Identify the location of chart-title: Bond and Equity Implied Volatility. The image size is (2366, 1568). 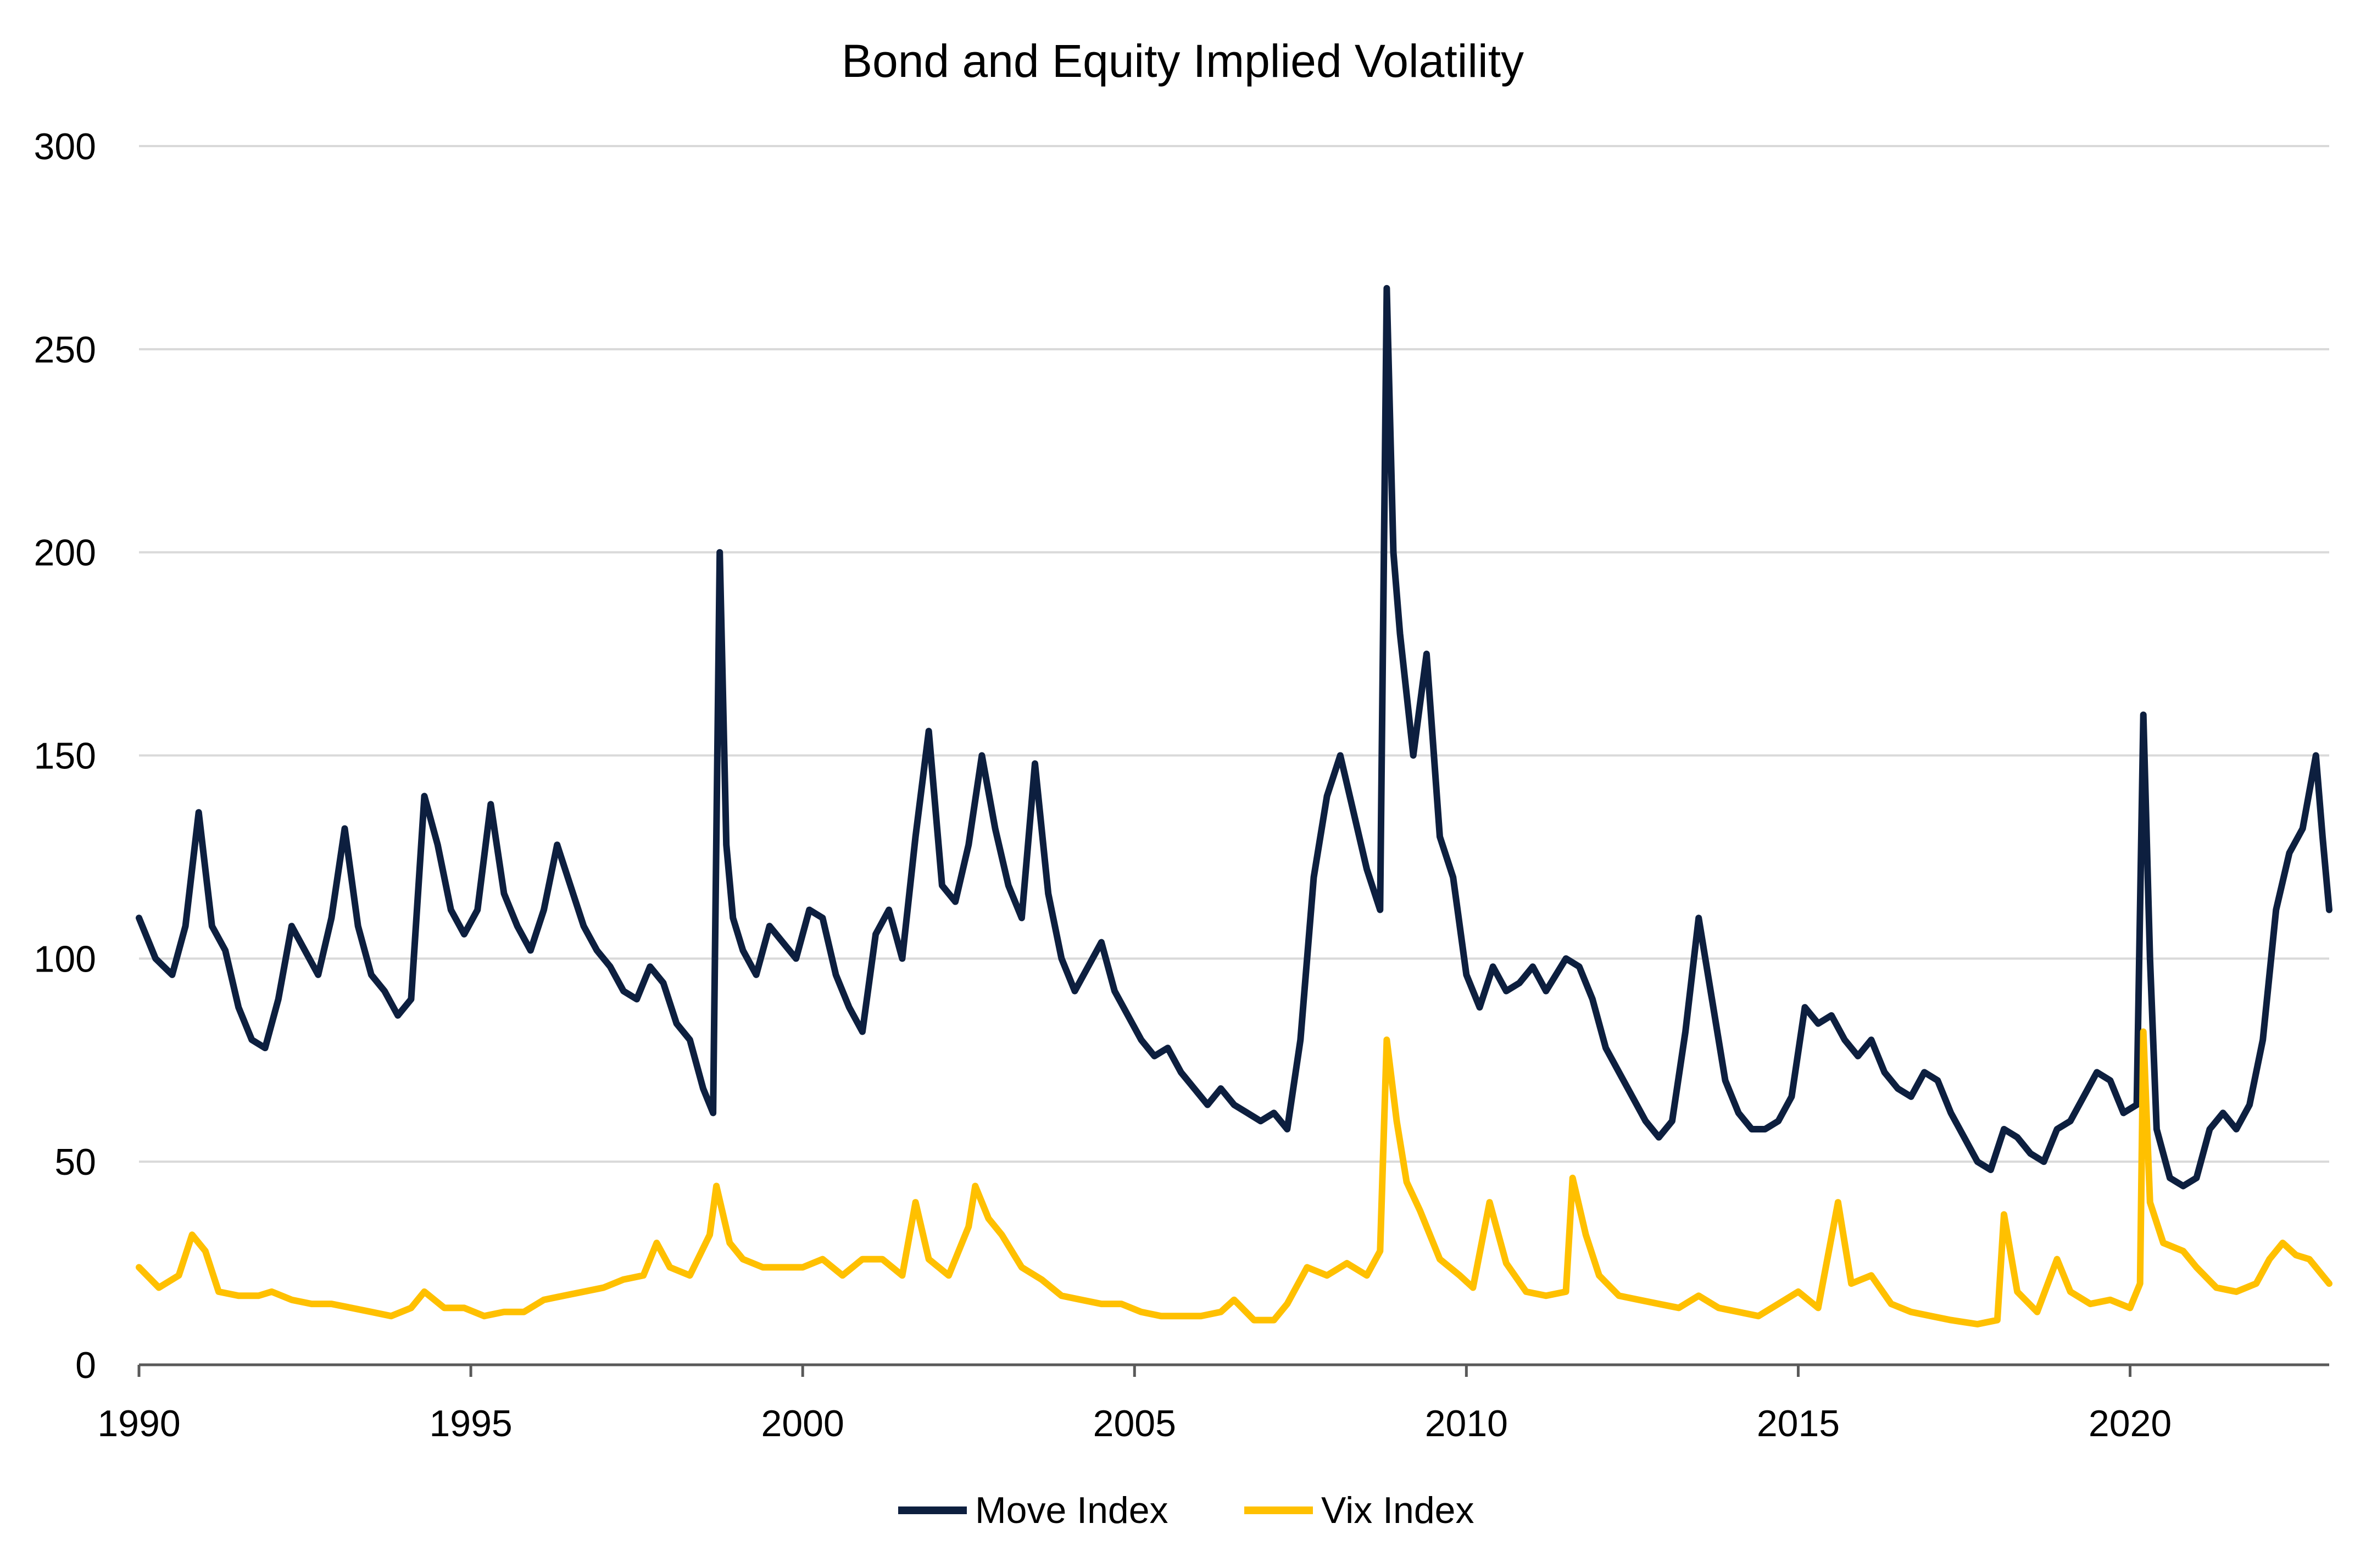
(1183, 61).